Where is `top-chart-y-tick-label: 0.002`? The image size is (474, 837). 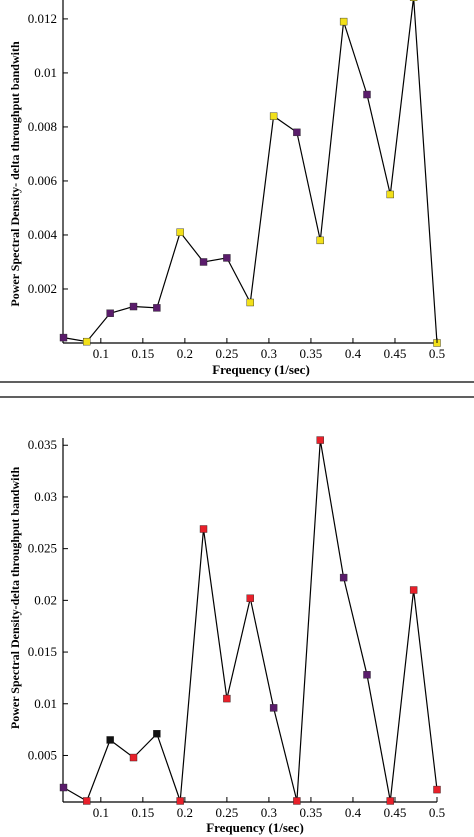
top-chart-y-tick-label: 0.002 is located at coordinates (42, 288).